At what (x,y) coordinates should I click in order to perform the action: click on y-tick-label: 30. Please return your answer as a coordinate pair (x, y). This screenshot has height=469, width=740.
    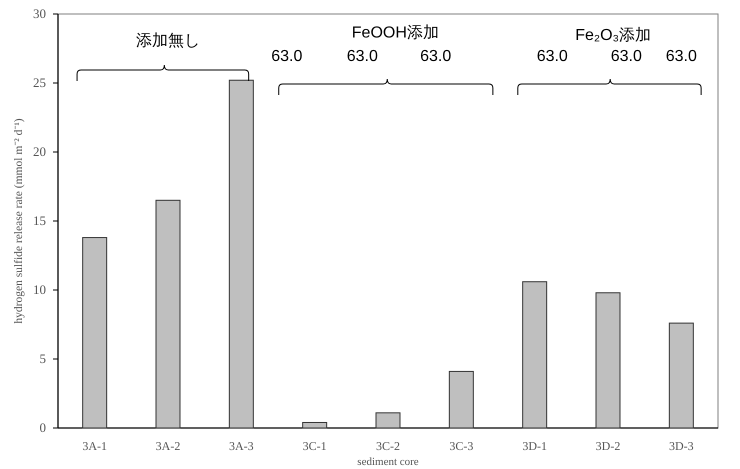
    Looking at the image, I should click on (39, 13).